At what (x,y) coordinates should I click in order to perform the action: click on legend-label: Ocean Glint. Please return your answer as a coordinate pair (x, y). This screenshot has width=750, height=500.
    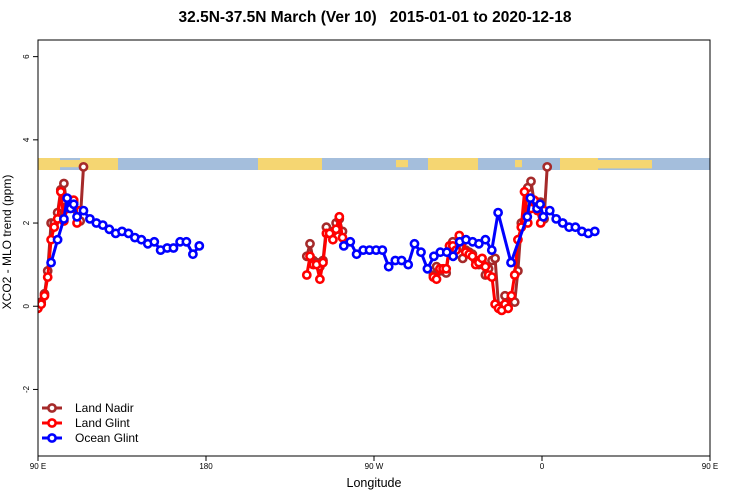
    Looking at the image, I should click on (107, 438).